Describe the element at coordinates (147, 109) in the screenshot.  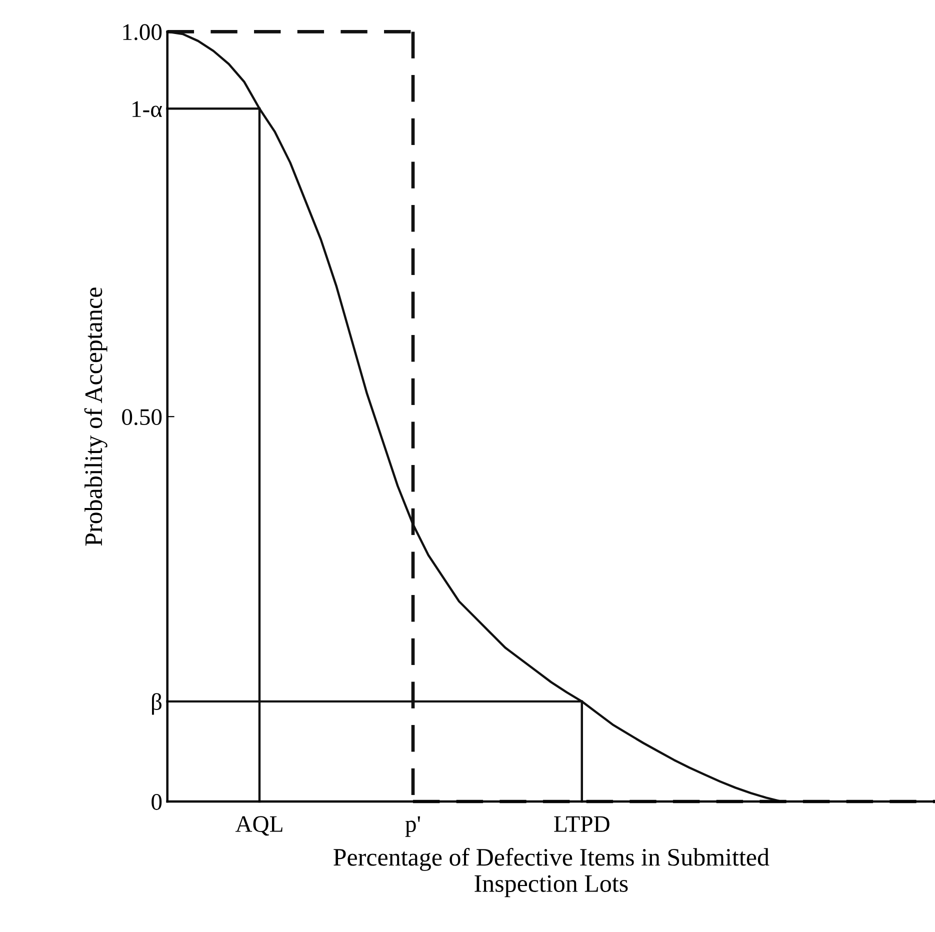
I see `y-tick-label: 1-α` at that location.